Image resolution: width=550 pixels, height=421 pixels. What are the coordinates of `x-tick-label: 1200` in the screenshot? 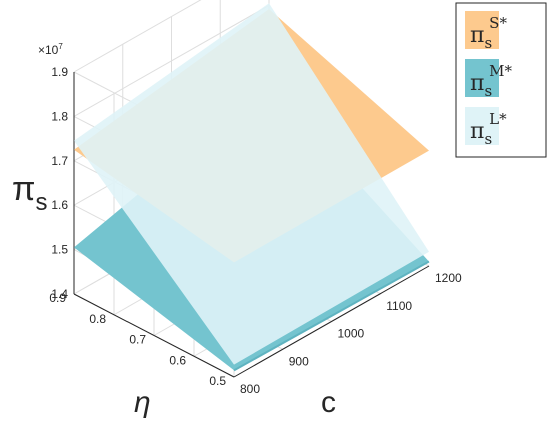 It's located at (448, 278).